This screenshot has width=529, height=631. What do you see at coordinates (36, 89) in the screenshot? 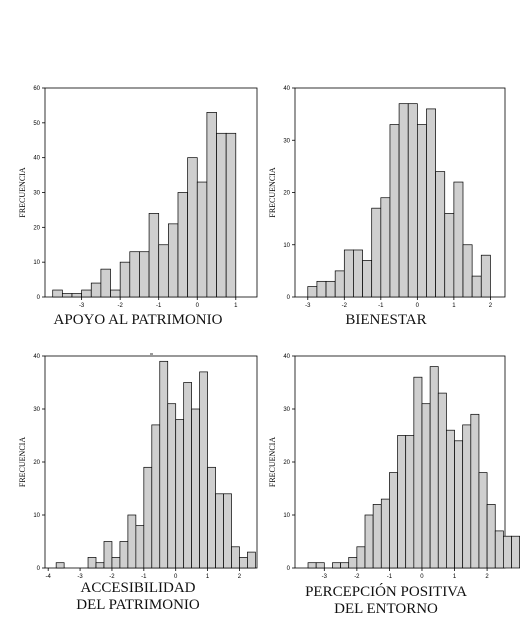
I see `y-tick-label: 60` at bounding box center [36, 89].